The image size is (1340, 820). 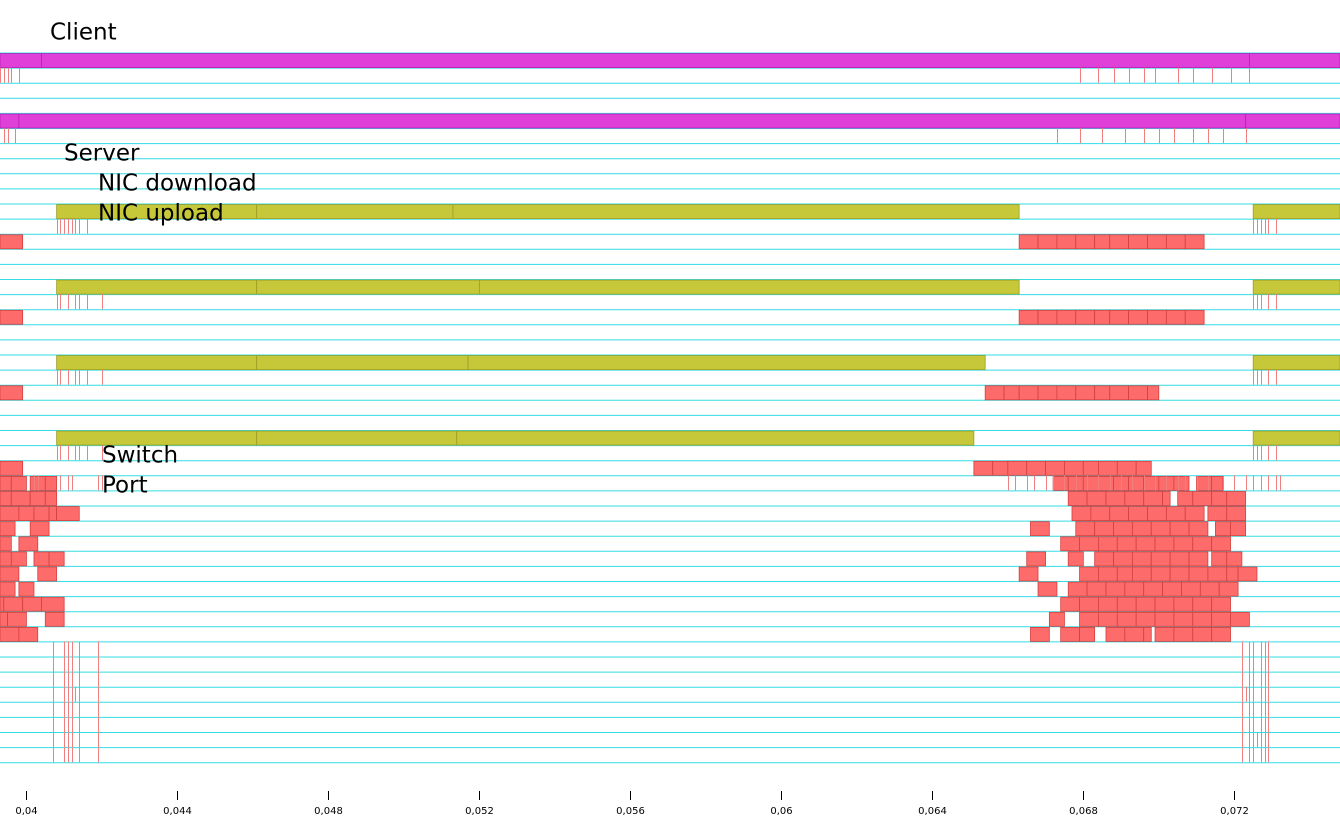 What do you see at coordinates (125, 486) in the screenshot?
I see `group-label: Port` at bounding box center [125, 486].